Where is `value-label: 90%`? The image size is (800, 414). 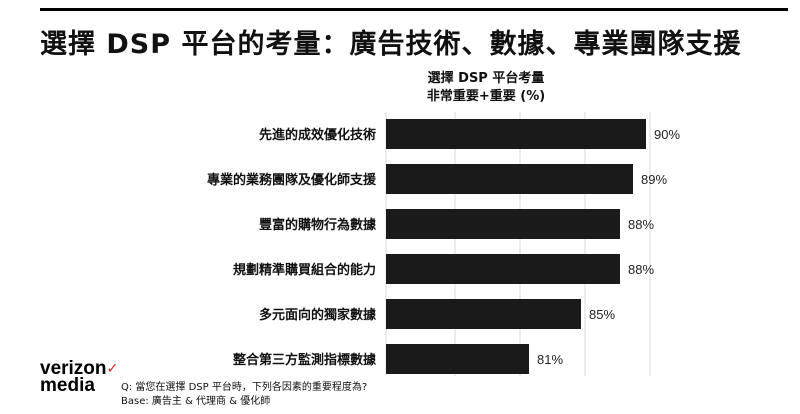 value-label: 90% is located at coordinates (667, 134).